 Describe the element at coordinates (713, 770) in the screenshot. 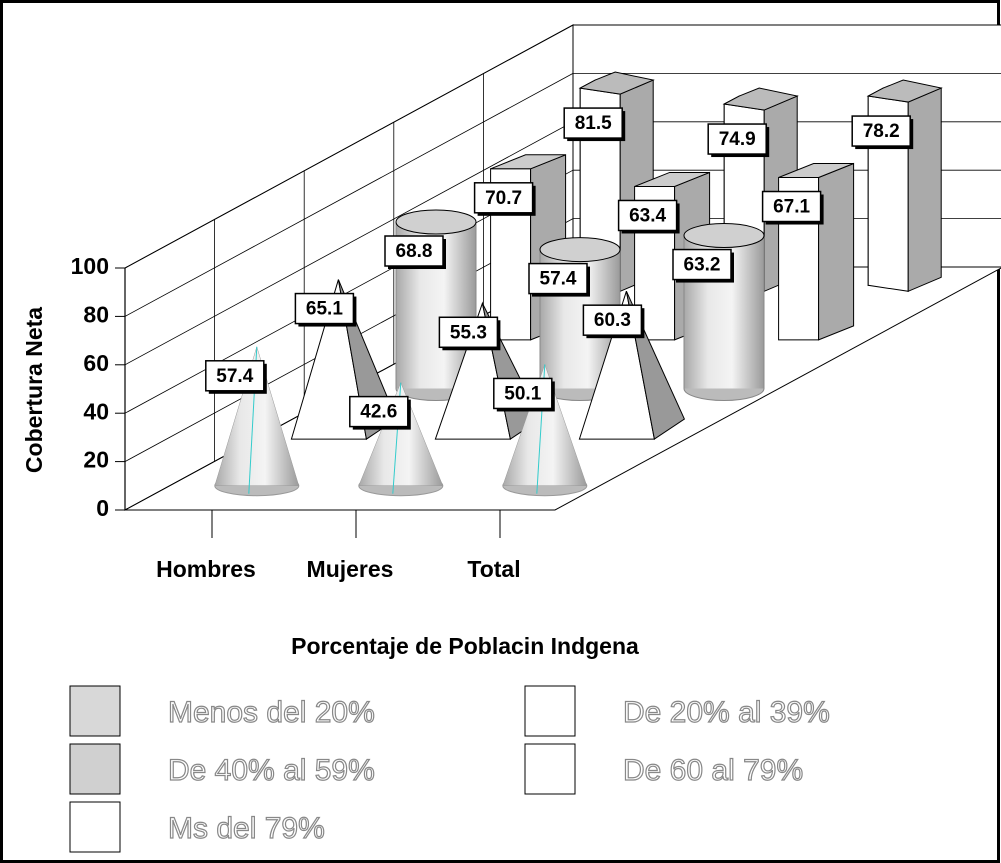

I see `legend-label: De 60 al 79%` at that location.